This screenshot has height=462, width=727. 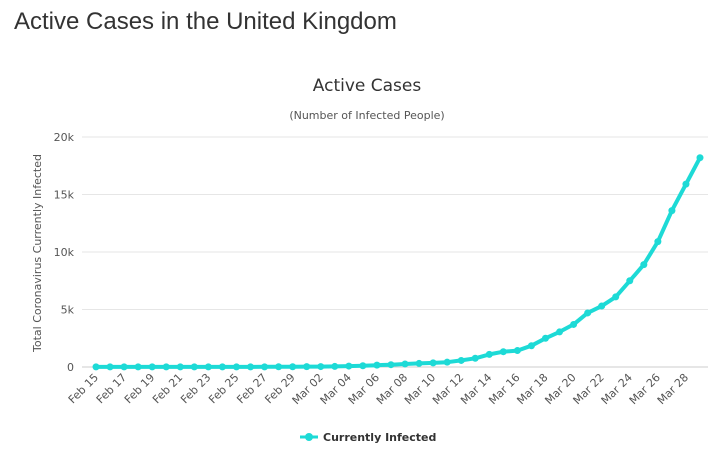 I want to click on legend-label: Currently Infected, so click(x=379, y=437).